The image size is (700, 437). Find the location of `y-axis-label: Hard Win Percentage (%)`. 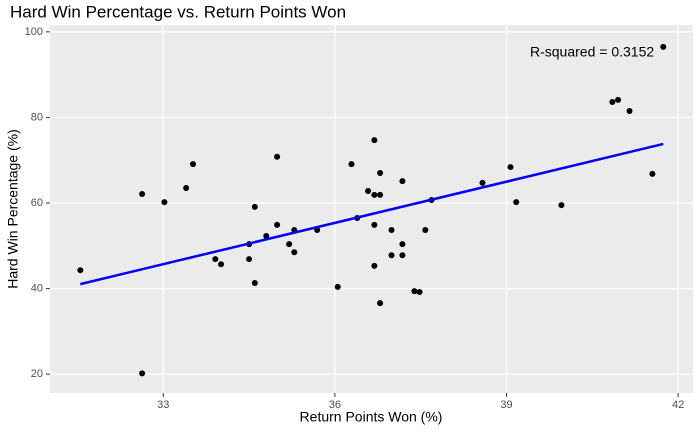

y-axis-label: Hard Win Percentage (%) is located at coordinates (13, 209).